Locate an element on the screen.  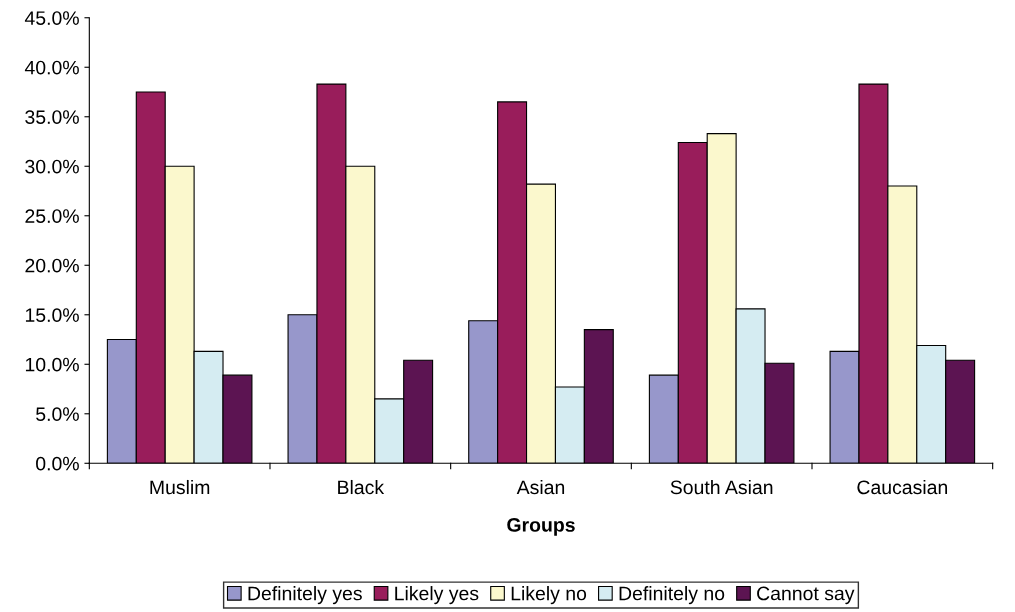
x-tick-label: Asian is located at coordinates (540, 487).